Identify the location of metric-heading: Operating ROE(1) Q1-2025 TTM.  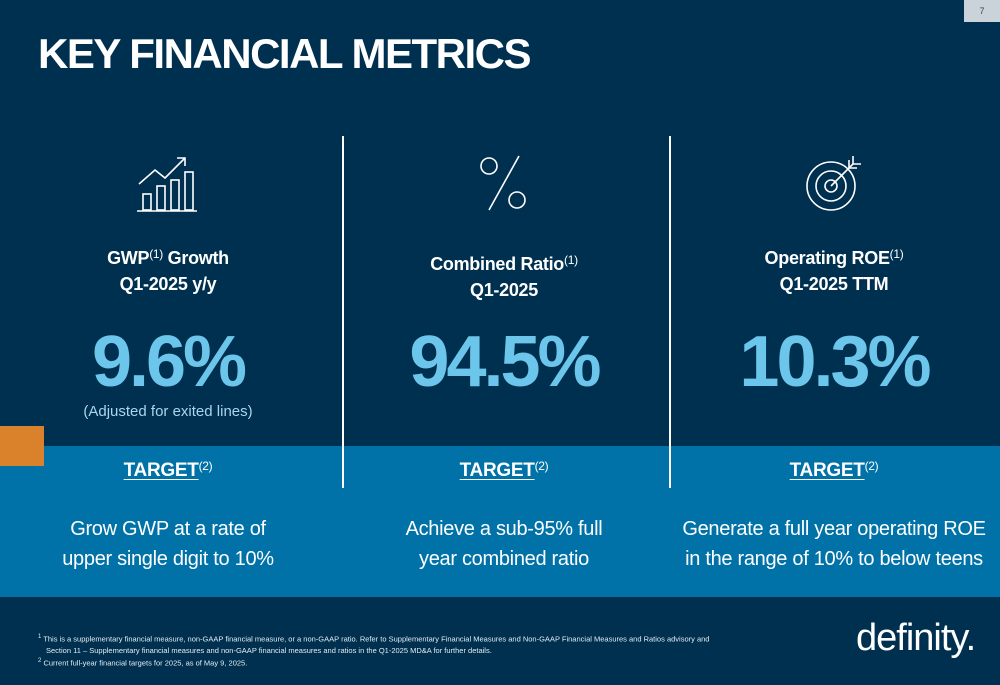
(834, 270).